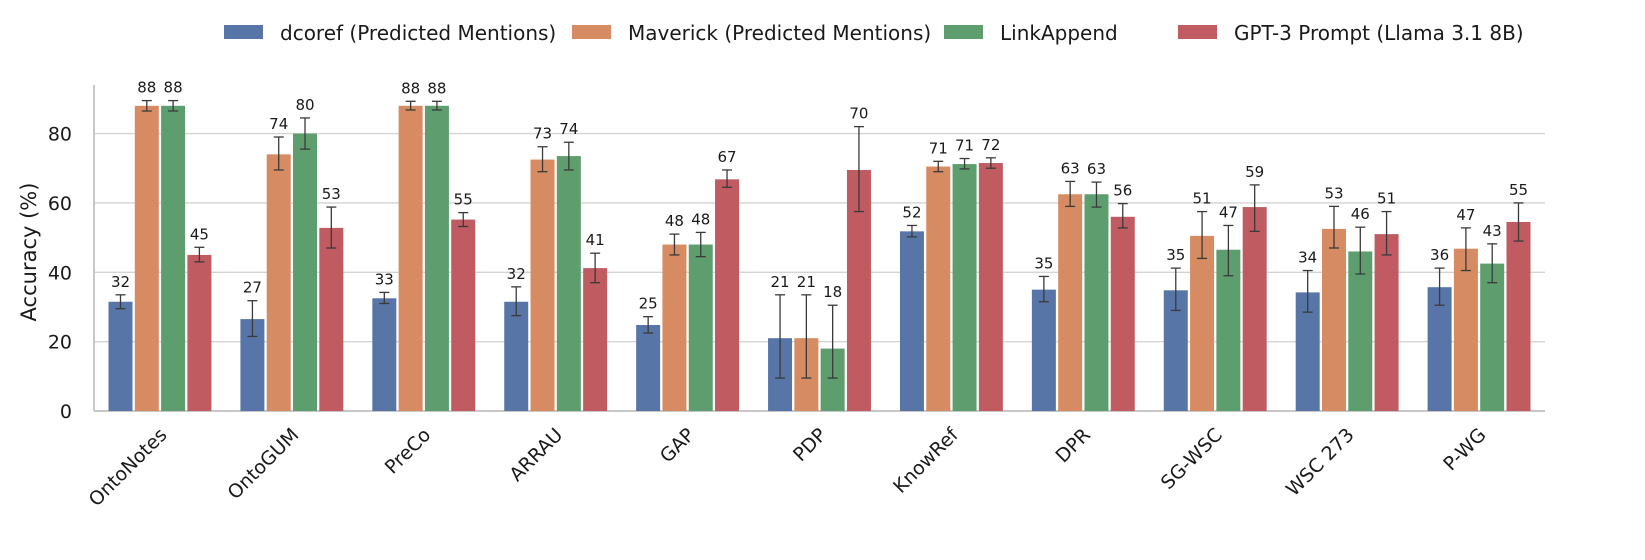  Describe the element at coordinates (516, 356) in the screenshot. I see `bar-arrau-dcoref` at that location.